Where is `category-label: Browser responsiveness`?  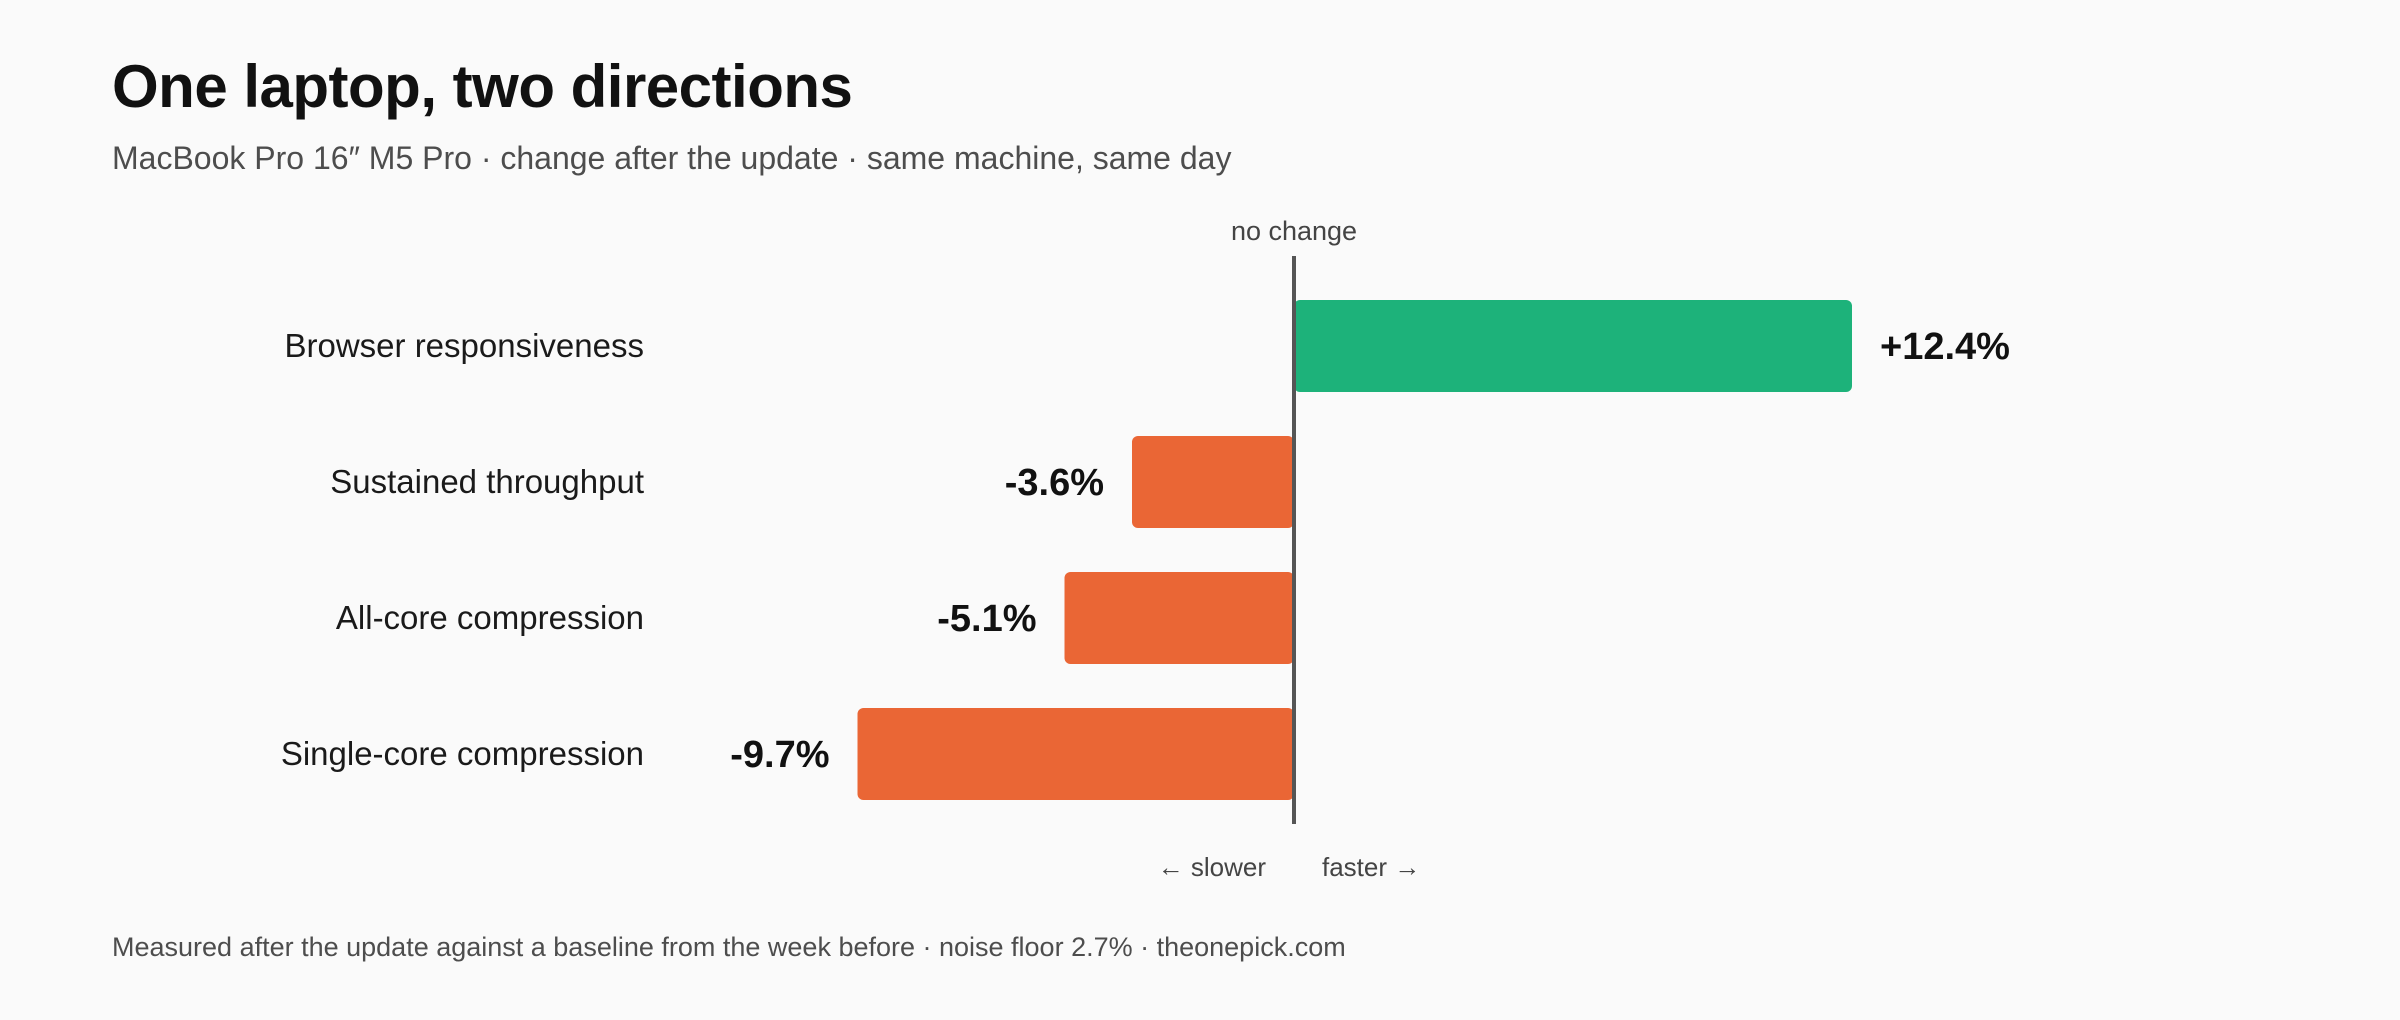
category-label: Browser responsiveness is located at coordinates (465, 345).